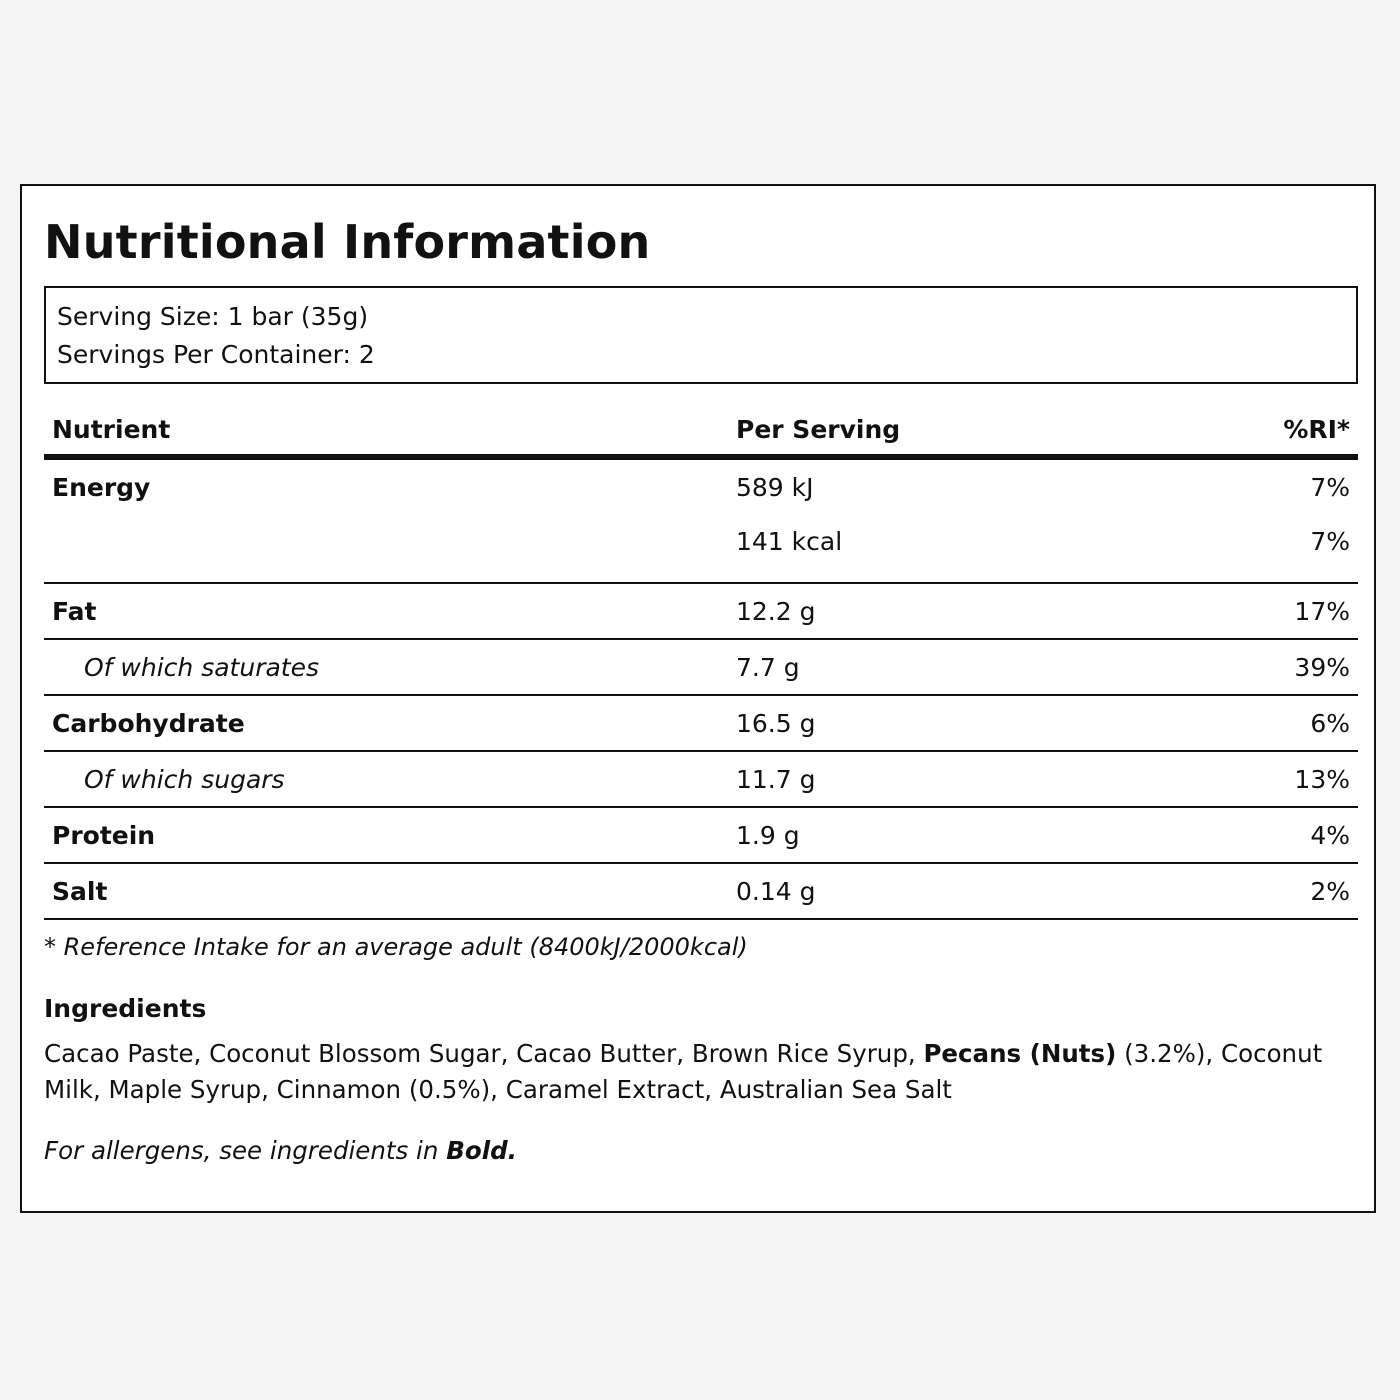 The image size is (1400, 1400). What do you see at coordinates (701, 612) in the screenshot?
I see `table-row-fat: Fat 12.2 g 17%` at bounding box center [701, 612].